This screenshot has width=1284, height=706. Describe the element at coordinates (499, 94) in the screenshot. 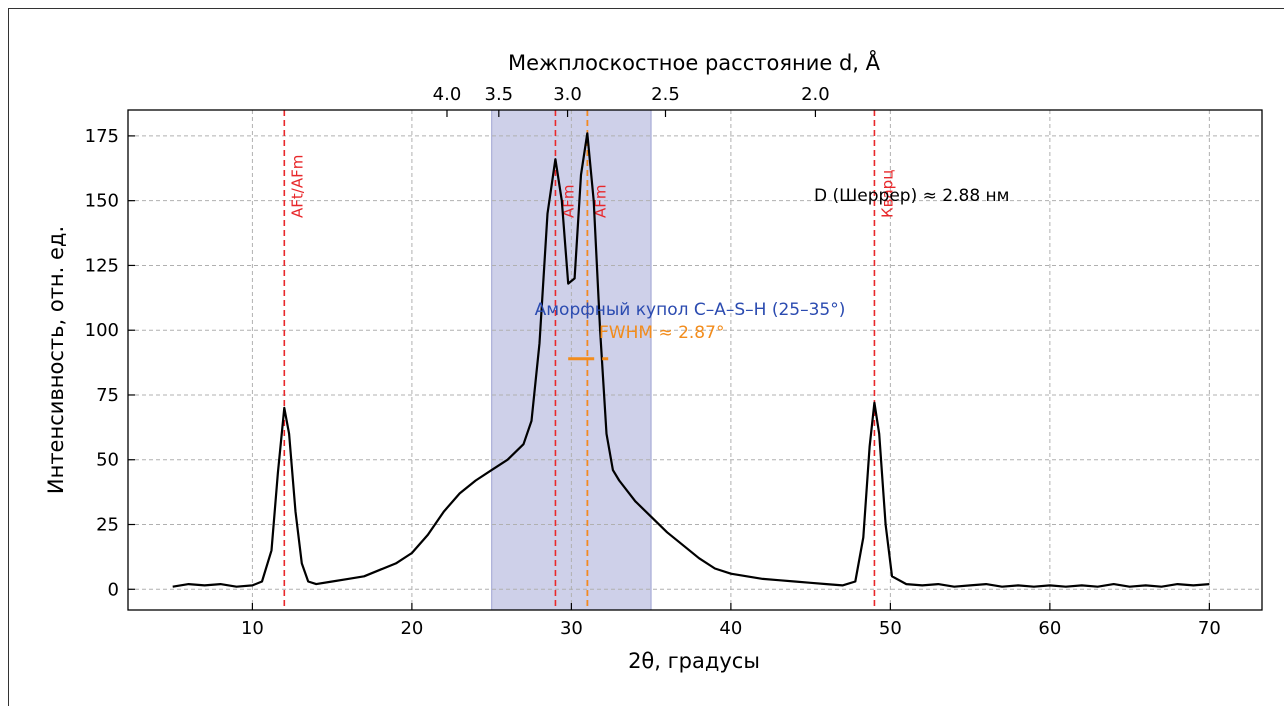

I see `top-tick-label: 3.5` at that location.